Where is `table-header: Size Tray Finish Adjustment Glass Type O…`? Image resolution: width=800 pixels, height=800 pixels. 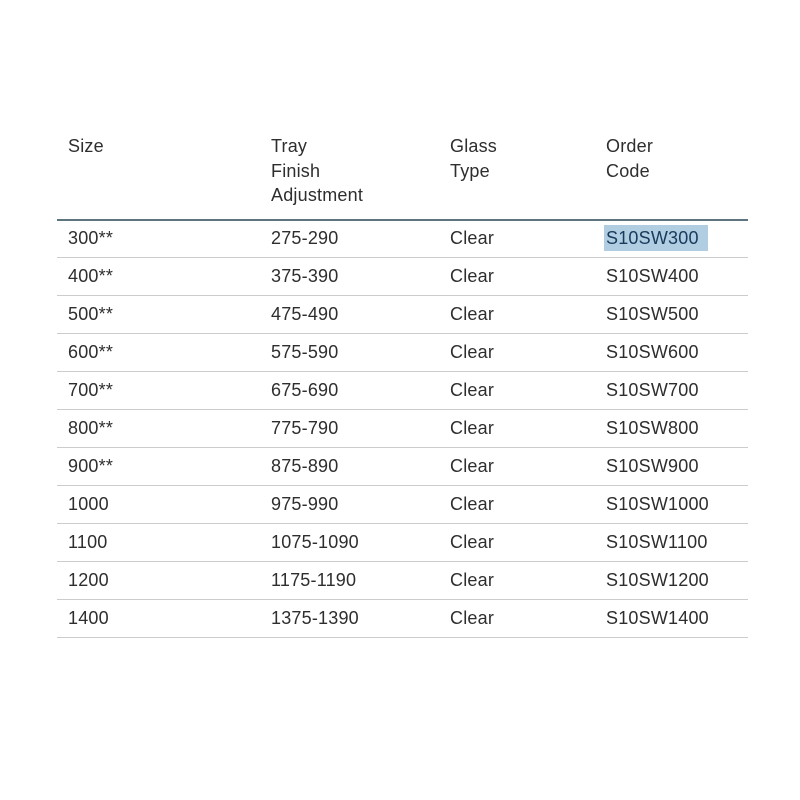 table-header: Size Tray Finish Adjustment Glass Type O… is located at coordinates (402, 177).